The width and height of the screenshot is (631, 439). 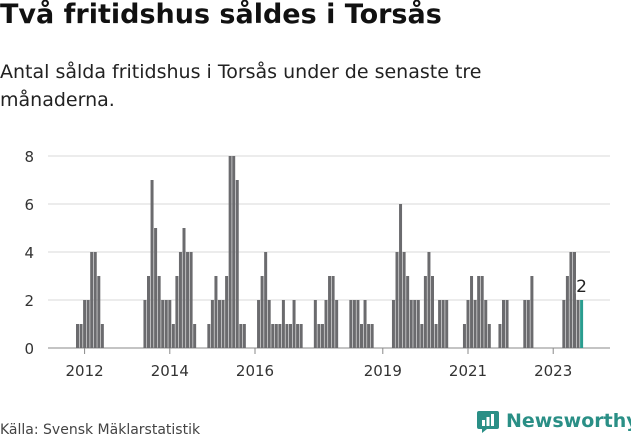 I want to click on x-tick-label: 2019, so click(x=383, y=371).